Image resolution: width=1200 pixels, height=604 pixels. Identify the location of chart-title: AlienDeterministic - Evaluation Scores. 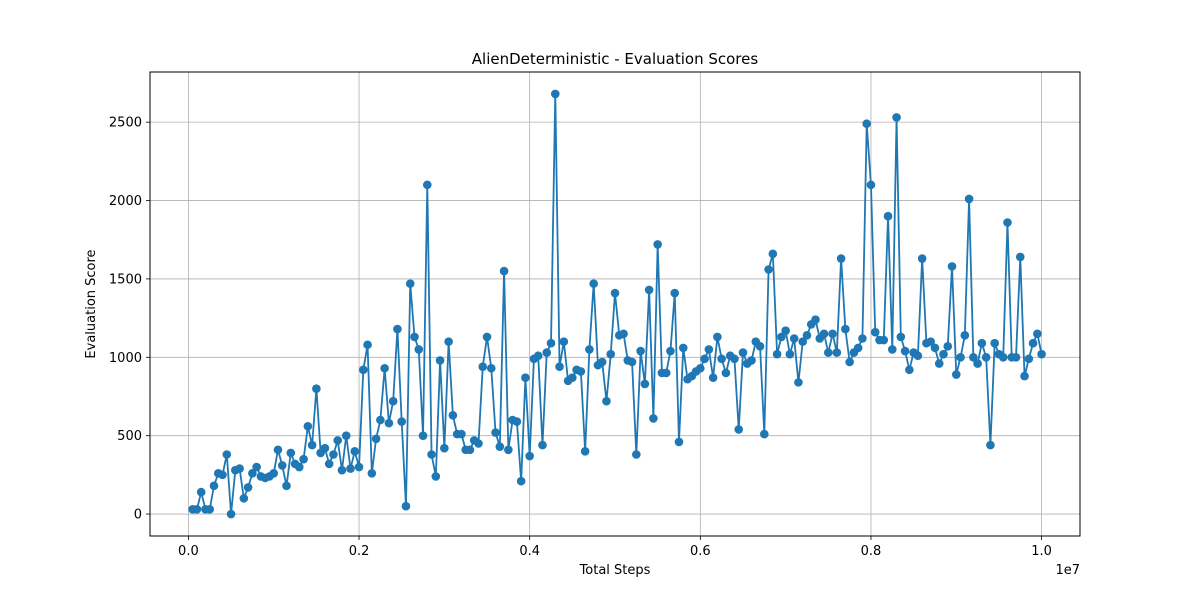
(615, 59).